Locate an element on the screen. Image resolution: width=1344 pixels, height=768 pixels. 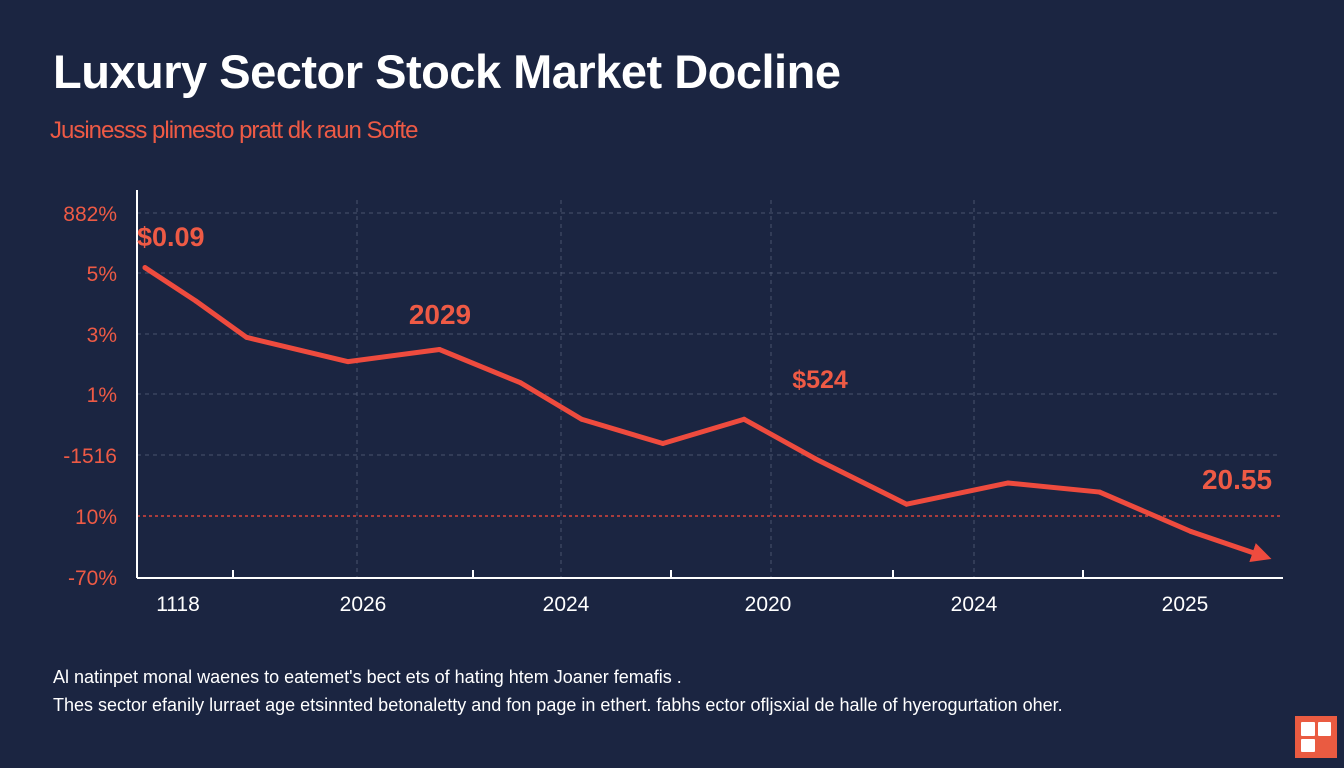
trend-arrow is located at coordinates (1230, 545).